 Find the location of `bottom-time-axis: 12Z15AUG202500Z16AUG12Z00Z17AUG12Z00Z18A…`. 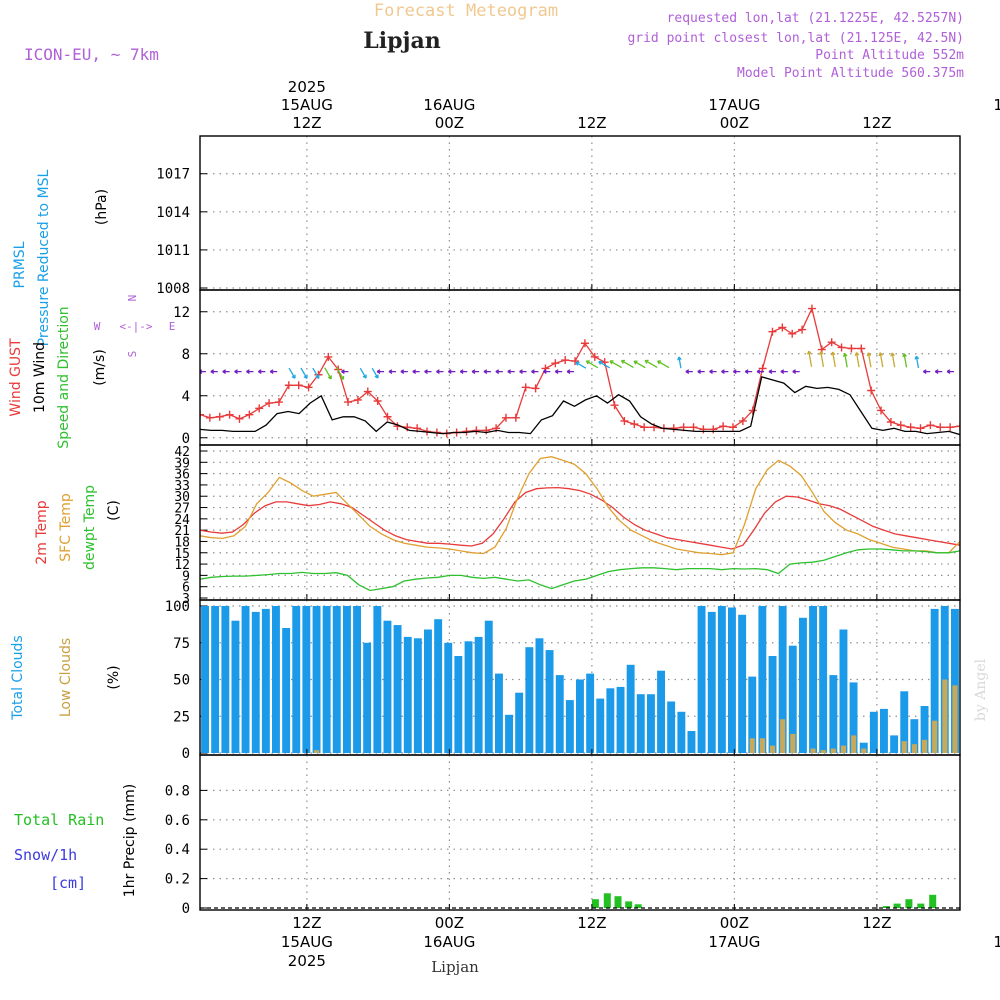

bottom-time-axis: 12Z15AUG202500Z16AUG12Z00Z17AUG12Z00Z18A… is located at coordinates (640, 942).